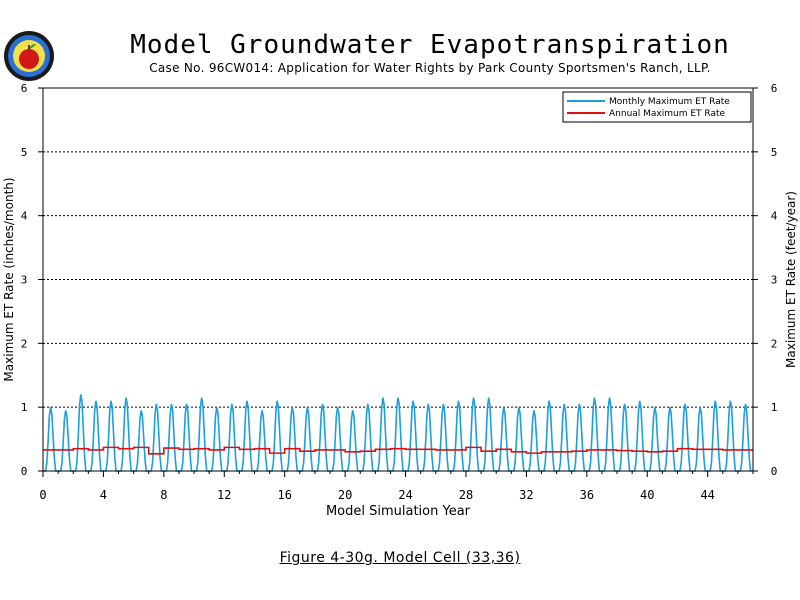 The image size is (800, 600). What do you see at coordinates (398, 511) in the screenshot?
I see `x-axis-label: Model Simulation Year` at bounding box center [398, 511].